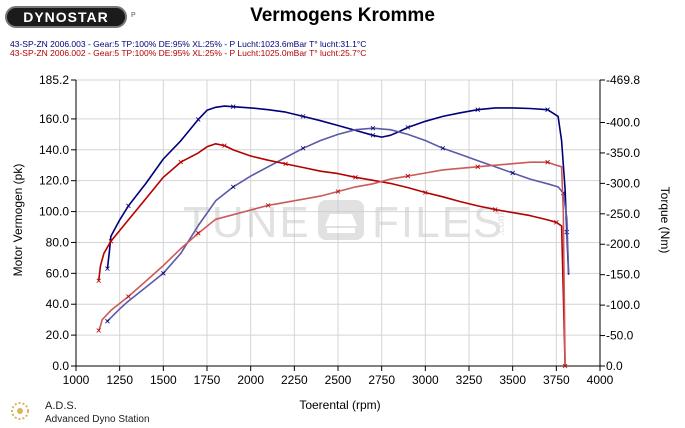 The height and width of the screenshot is (428, 685). What do you see at coordinates (469, 380) in the screenshot?
I see `x-tick-label: 3250` at bounding box center [469, 380].